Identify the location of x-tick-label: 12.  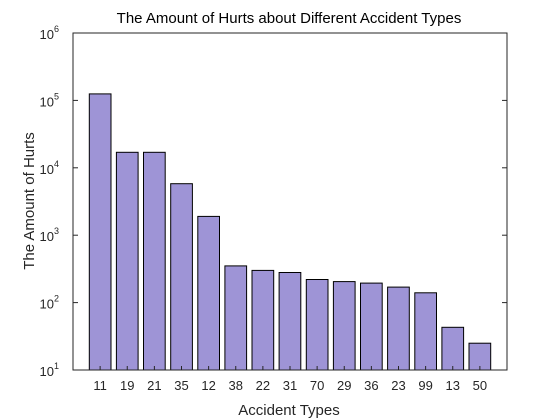
(208, 385).